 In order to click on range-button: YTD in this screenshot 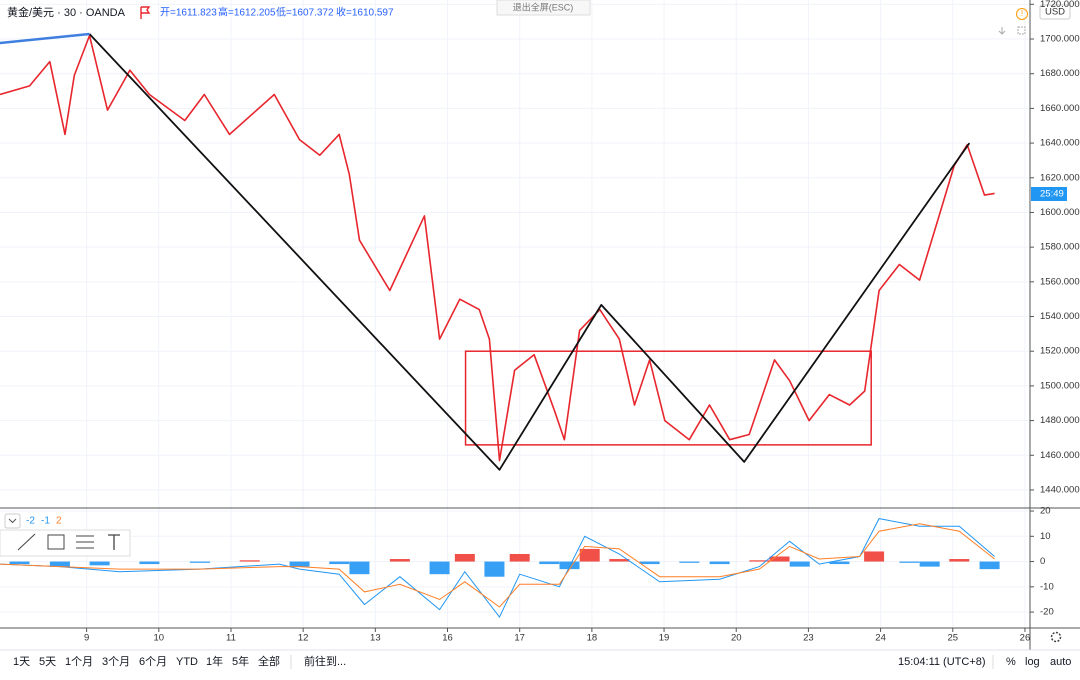, I will do `click(187, 662)`.